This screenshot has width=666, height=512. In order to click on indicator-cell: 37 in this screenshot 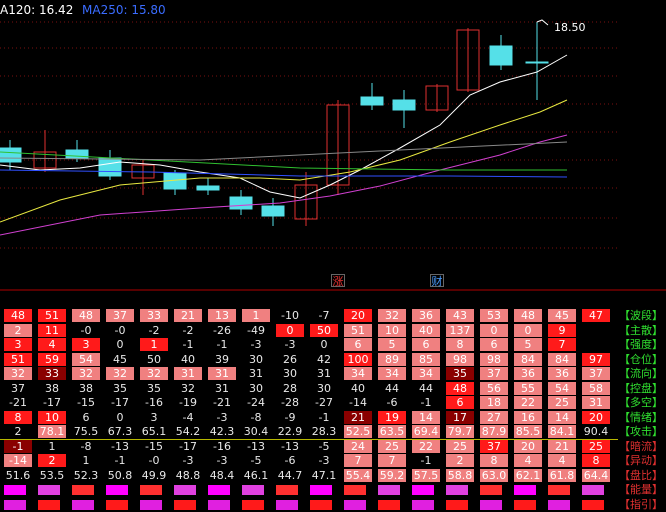, I will do `click(494, 446)`.